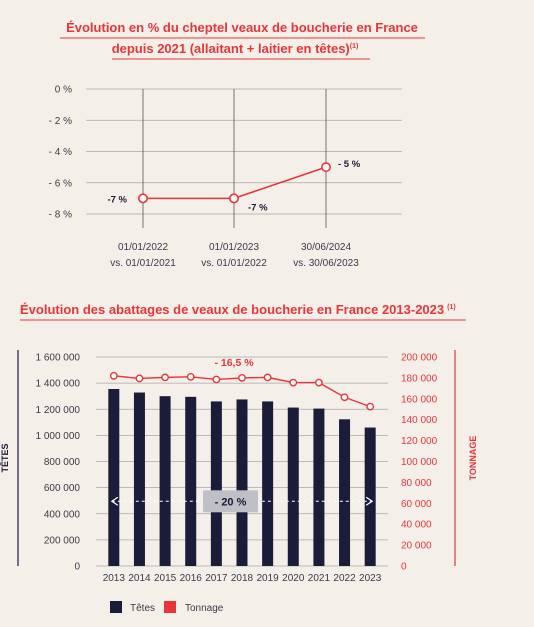  I want to click on c2-annotation-arrow-right, so click(369, 501).